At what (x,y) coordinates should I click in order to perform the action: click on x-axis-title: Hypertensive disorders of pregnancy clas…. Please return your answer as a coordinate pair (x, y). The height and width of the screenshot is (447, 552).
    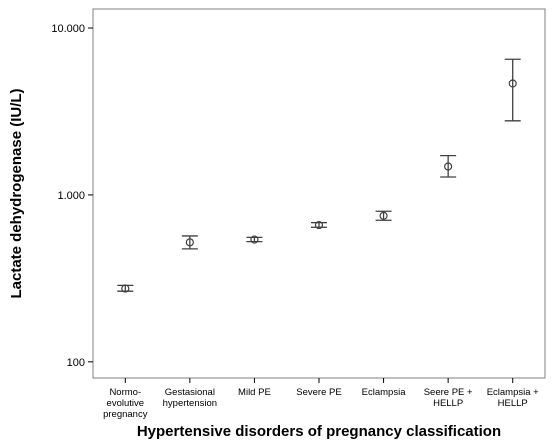
    Looking at the image, I should click on (319, 431).